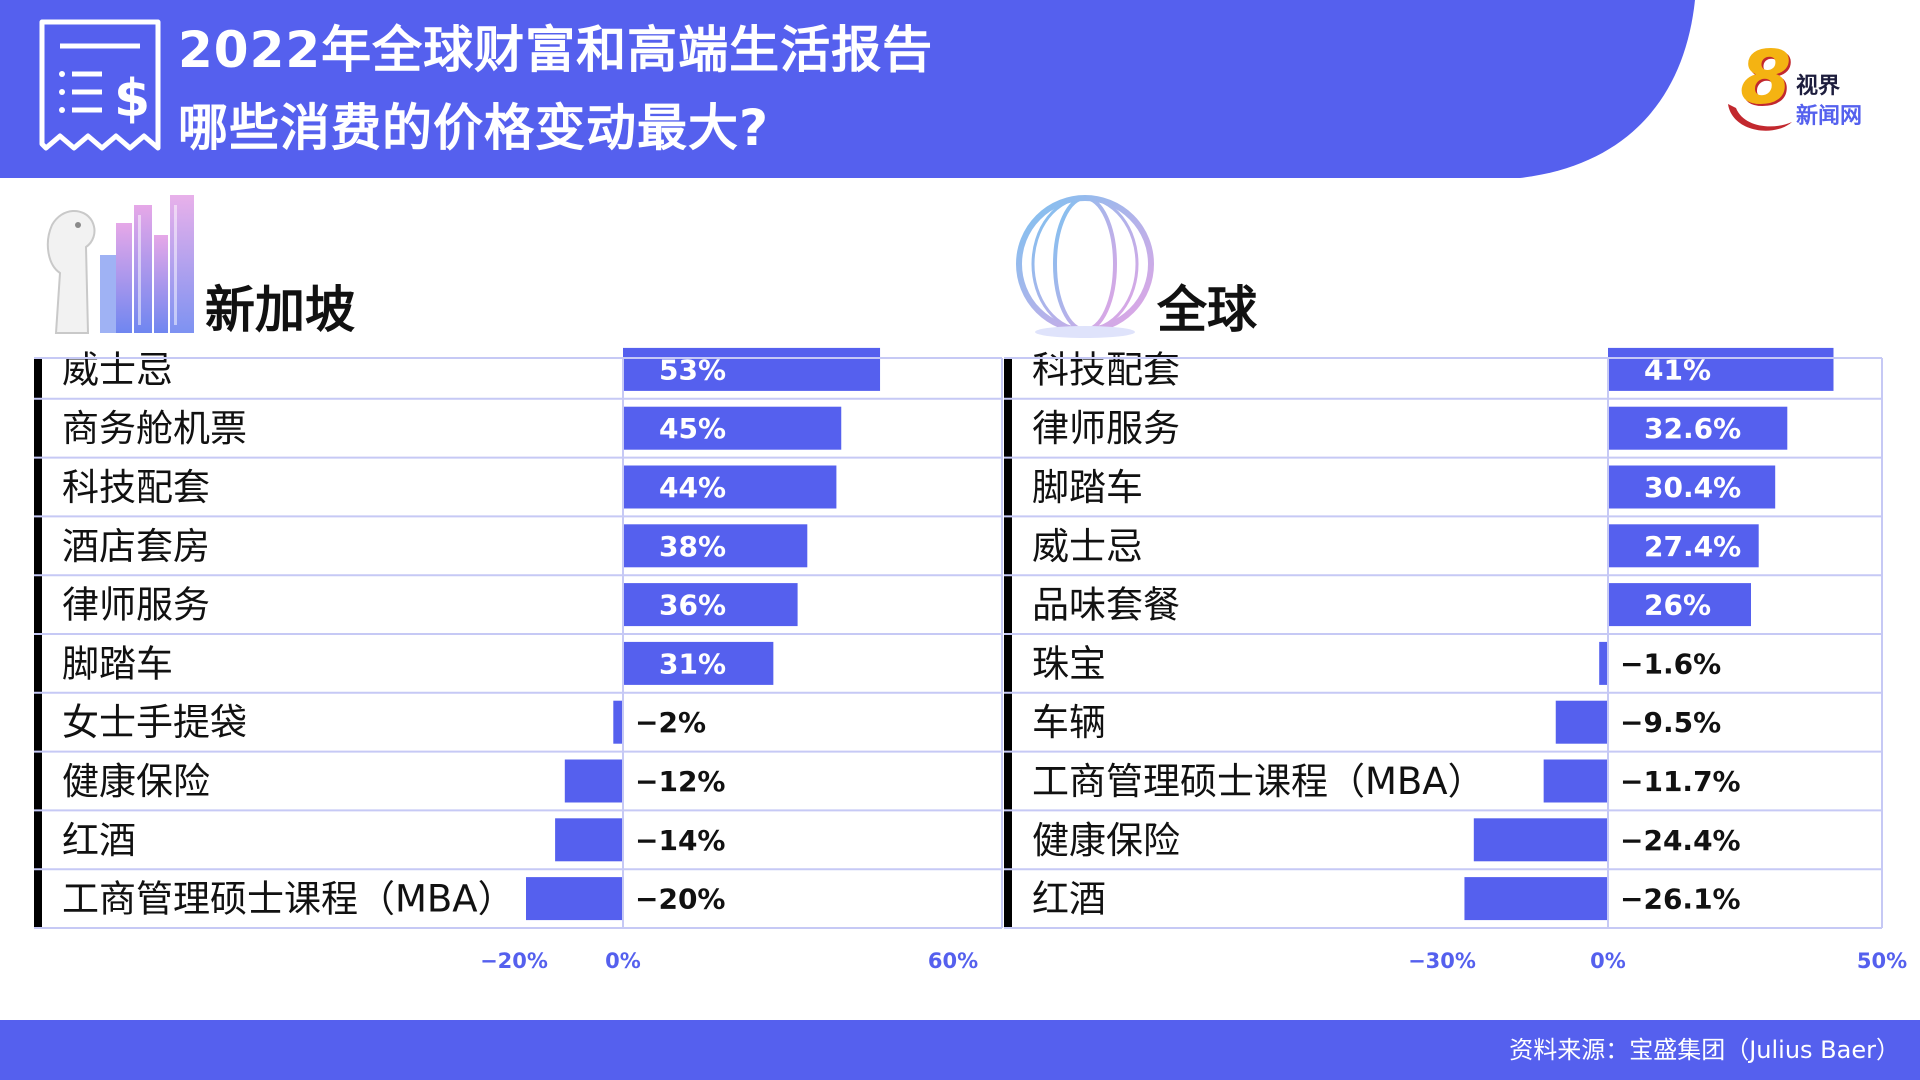 The image size is (1920, 1080). Describe the element at coordinates (154, 428) in the screenshot. I see `category-label: 商务舱机票` at that location.